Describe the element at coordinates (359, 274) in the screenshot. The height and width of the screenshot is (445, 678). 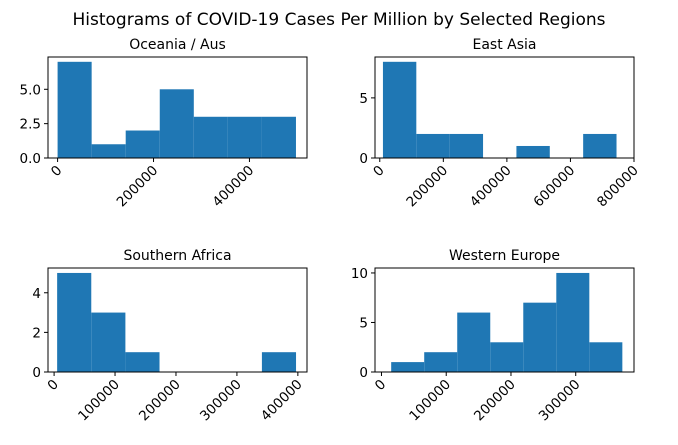
I see `y-tick-label: 10` at that location.